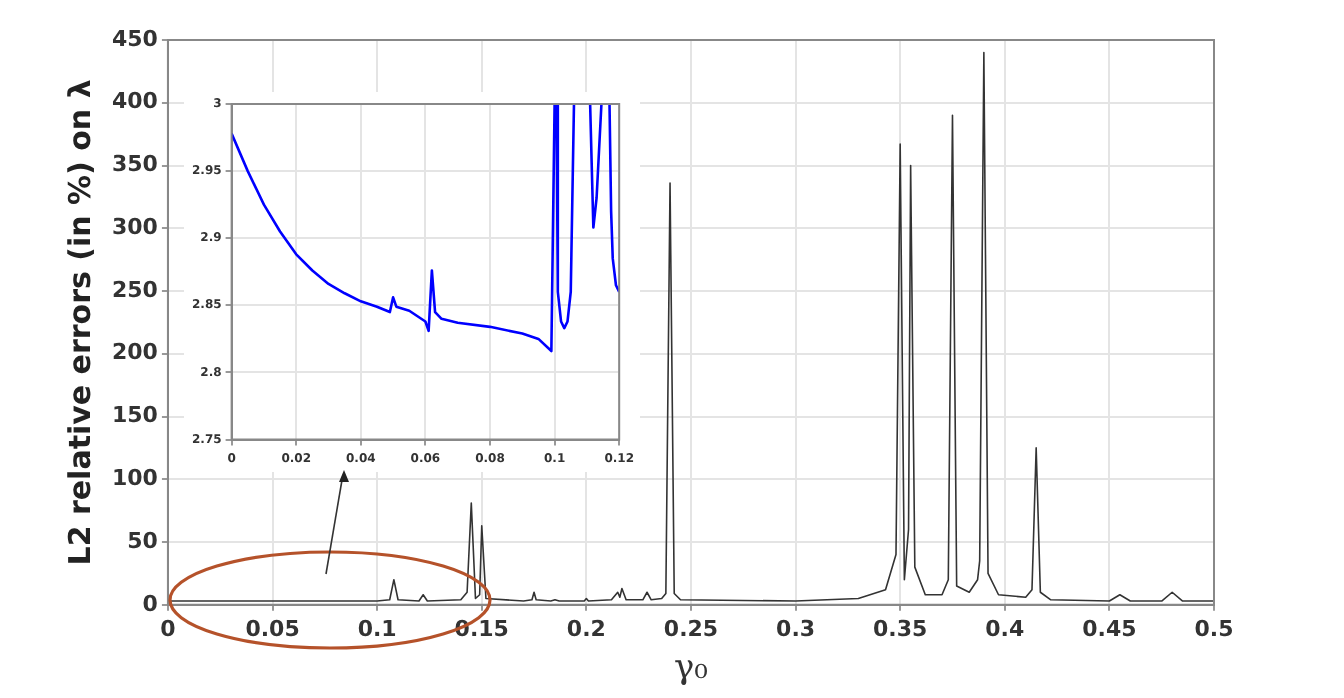 The width and height of the screenshot is (1344, 698). What do you see at coordinates (272, 628) in the screenshot?
I see `x-tick-label: 0.05` at bounding box center [272, 628].